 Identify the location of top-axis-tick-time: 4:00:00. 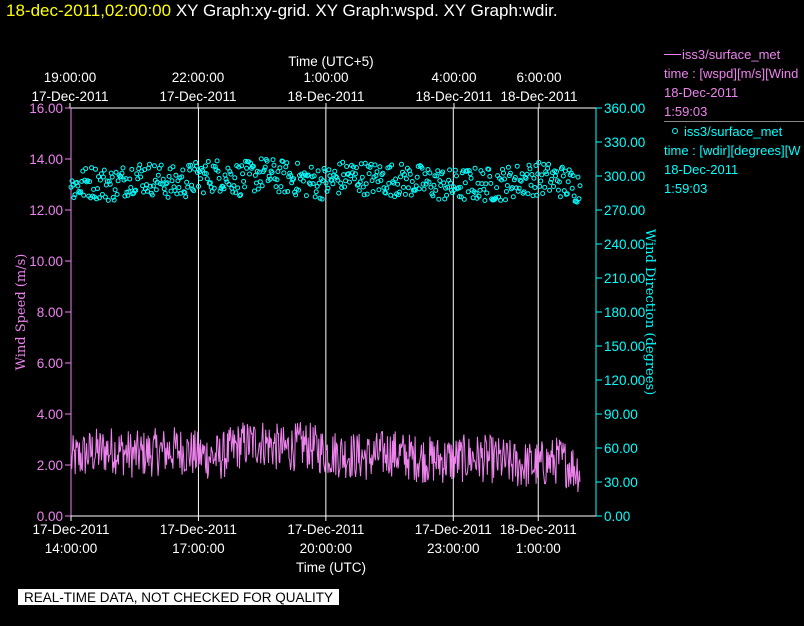
(453, 77).